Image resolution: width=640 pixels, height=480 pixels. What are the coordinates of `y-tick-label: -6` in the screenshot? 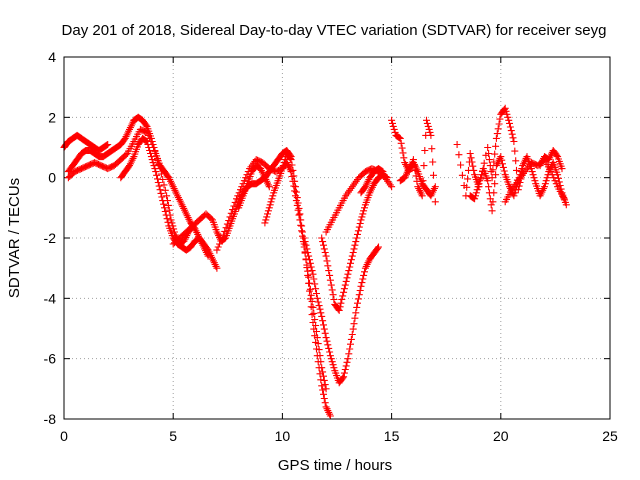 It's located at (50, 359).